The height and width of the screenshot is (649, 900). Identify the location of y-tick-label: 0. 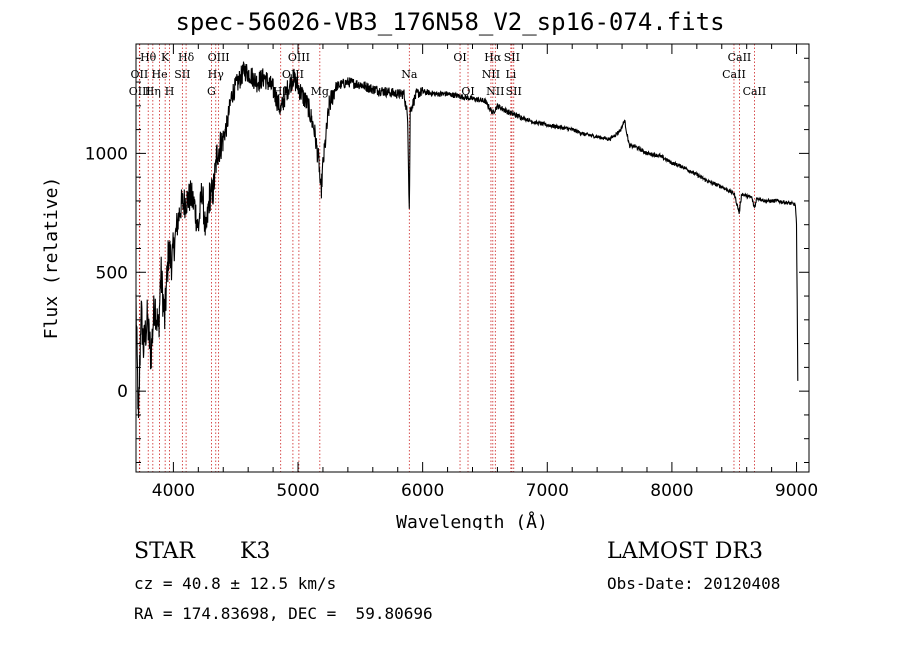
(122, 392).